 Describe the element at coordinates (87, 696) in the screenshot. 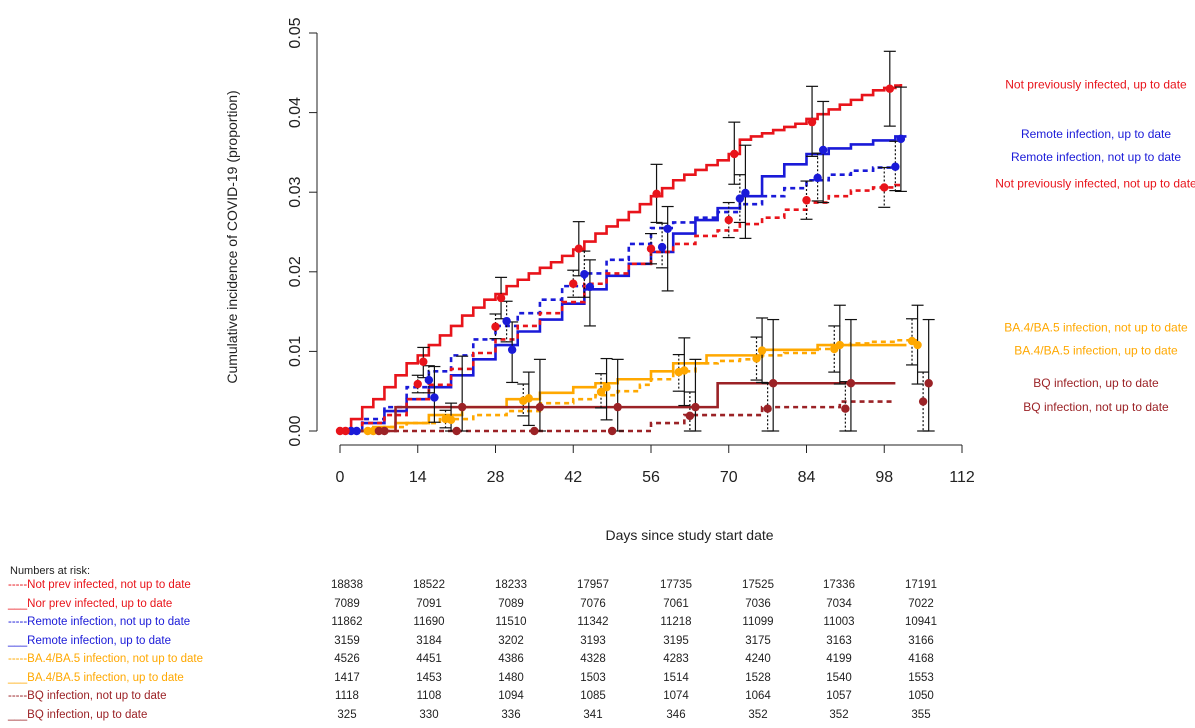

I see `risk-row-label: -----BQ infection, not up to date` at that location.